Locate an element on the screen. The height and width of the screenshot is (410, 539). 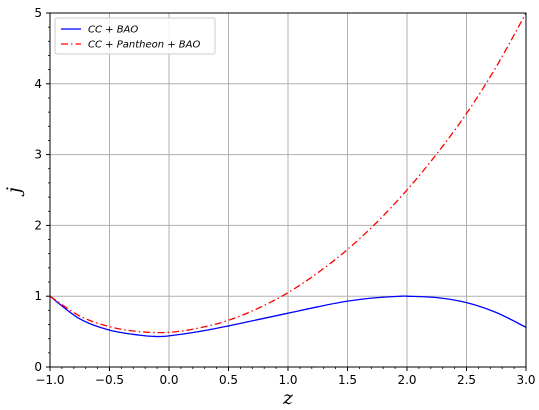
y-tick-label: 2 is located at coordinates (38, 225).